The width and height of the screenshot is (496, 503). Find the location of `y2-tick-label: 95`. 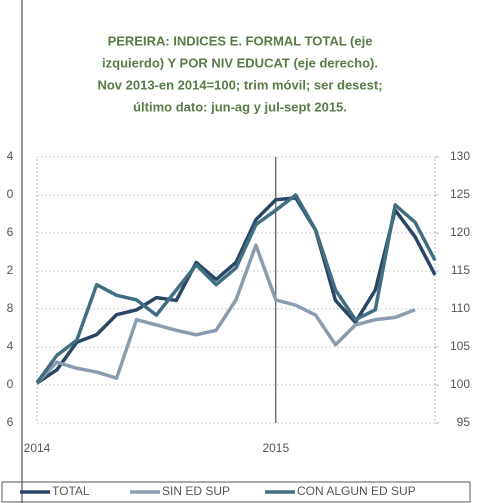

y2-tick-label: 95 is located at coordinates (464, 422).